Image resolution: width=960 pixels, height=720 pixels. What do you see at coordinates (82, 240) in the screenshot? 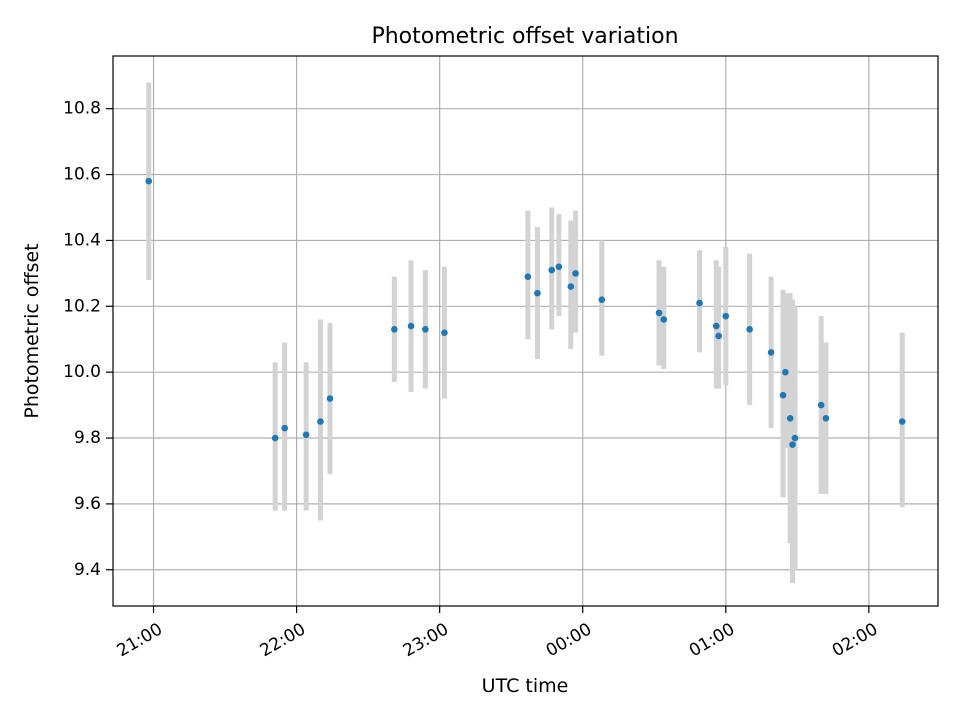
I see `y-tick-label: 10.4` at bounding box center [82, 240].